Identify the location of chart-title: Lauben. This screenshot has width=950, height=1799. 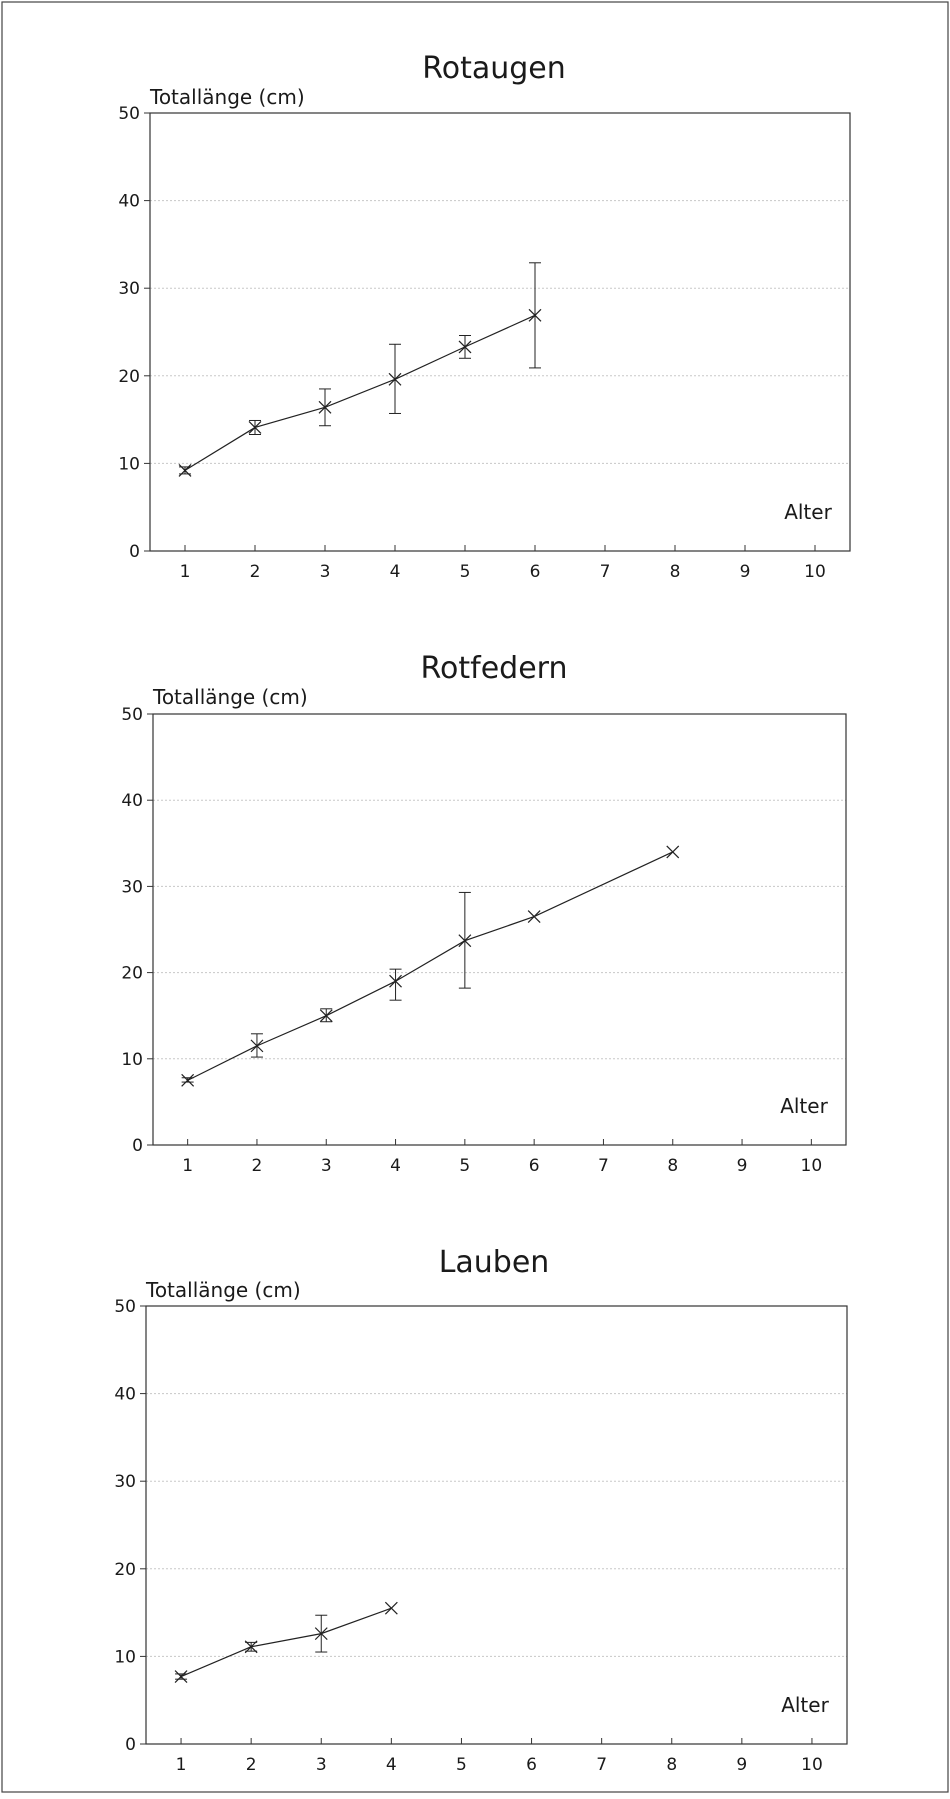
(494, 1262).